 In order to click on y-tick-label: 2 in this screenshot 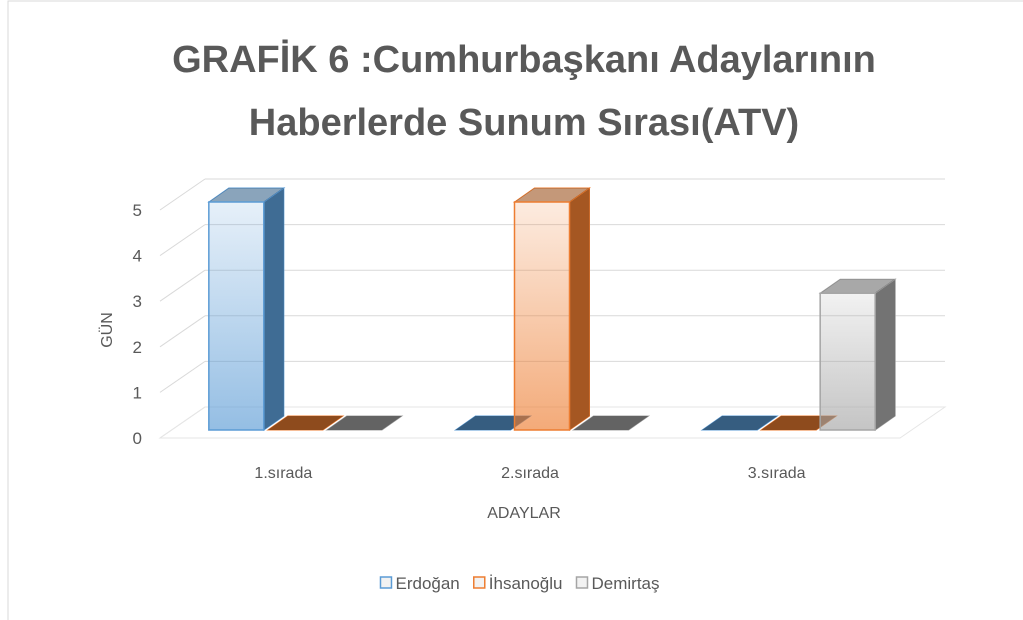, I will do `click(137, 347)`.